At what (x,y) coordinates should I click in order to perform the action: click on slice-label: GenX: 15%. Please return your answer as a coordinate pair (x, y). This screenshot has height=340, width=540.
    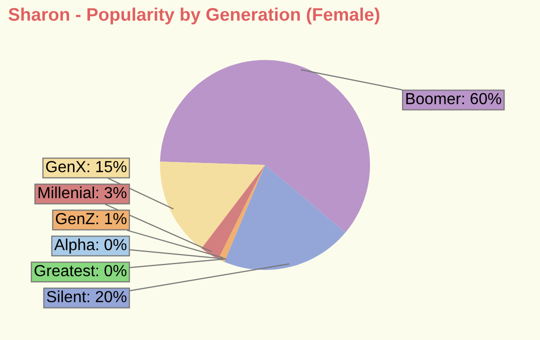
    Looking at the image, I should click on (86, 166).